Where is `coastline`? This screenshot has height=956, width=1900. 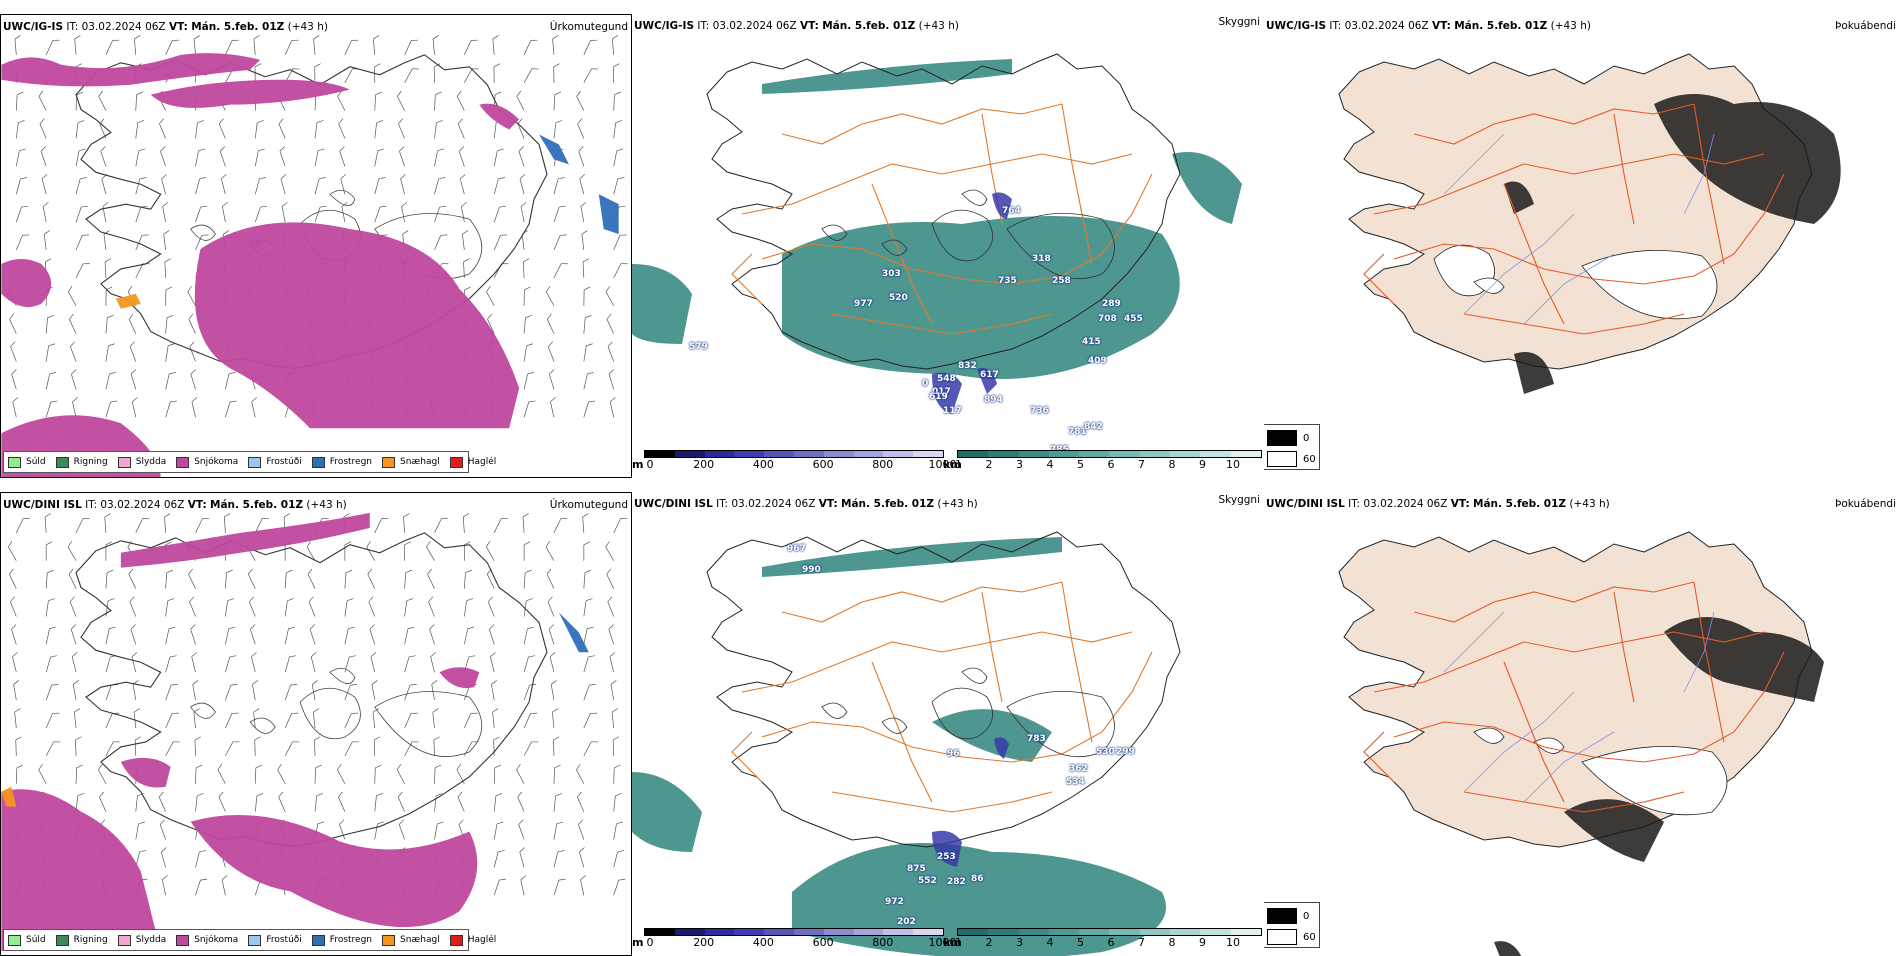 coastline is located at coordinates (943, 689).